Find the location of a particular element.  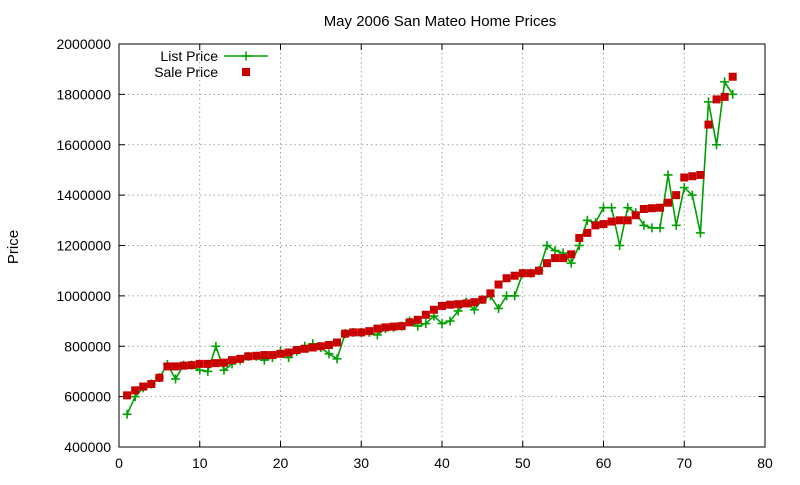

y-tick-label: 600000 is located at coordinates (87, 397).